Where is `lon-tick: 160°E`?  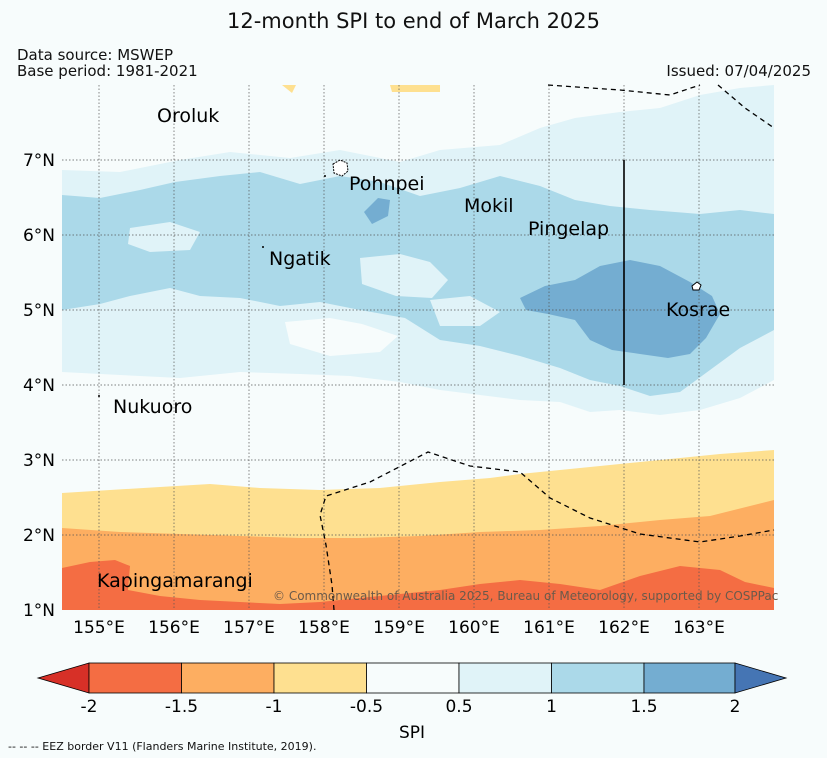
lon-tick: 160°E is located at coordinates (474, 628).